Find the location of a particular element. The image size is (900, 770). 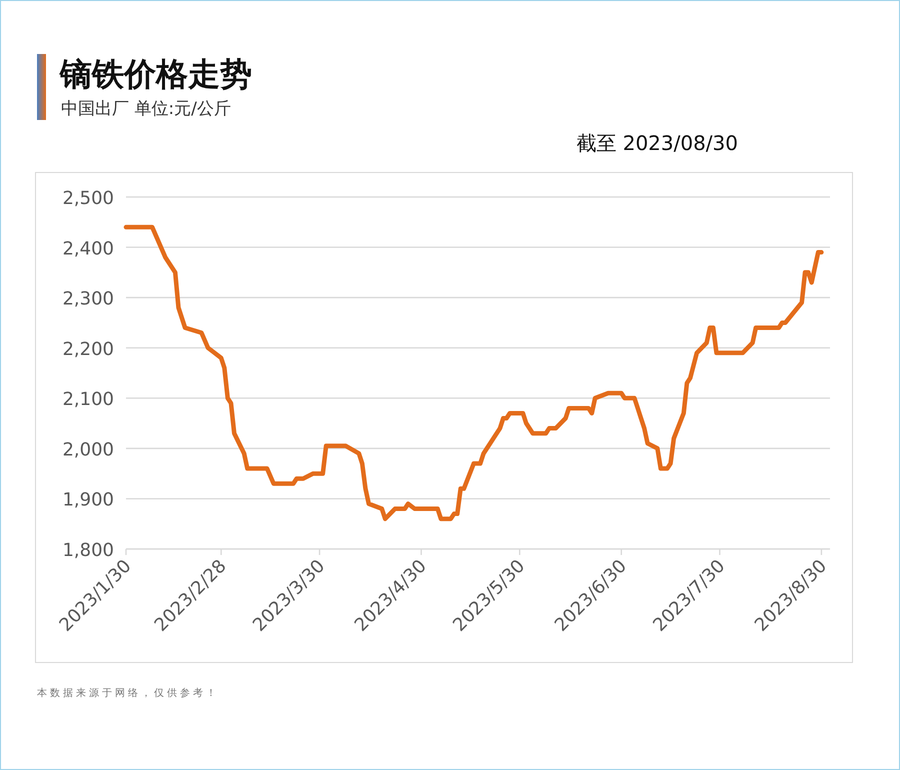

text: 本数据来源于网络，仅供参考！ is located at coordinates (128, 693).